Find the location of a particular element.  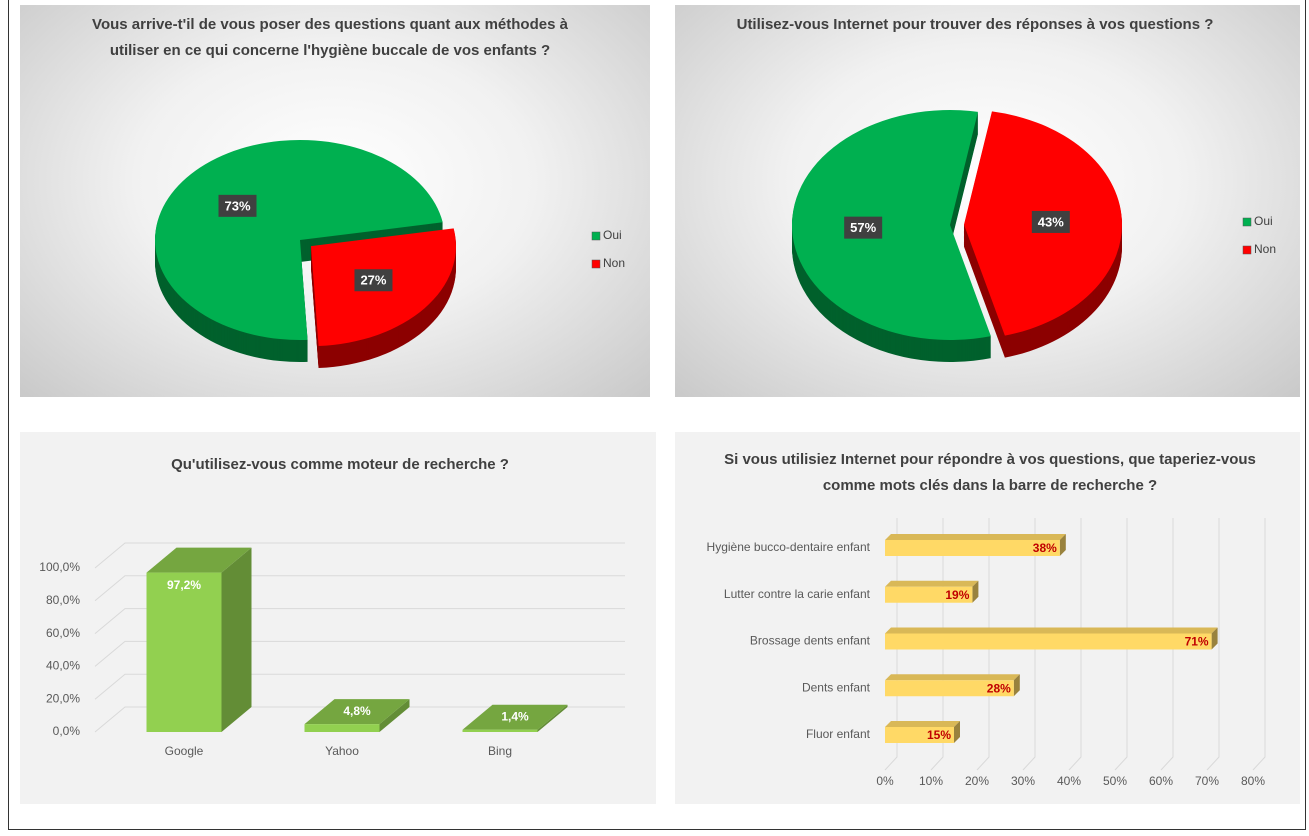

data-label: 38% is located at coordinates (1045, 548).